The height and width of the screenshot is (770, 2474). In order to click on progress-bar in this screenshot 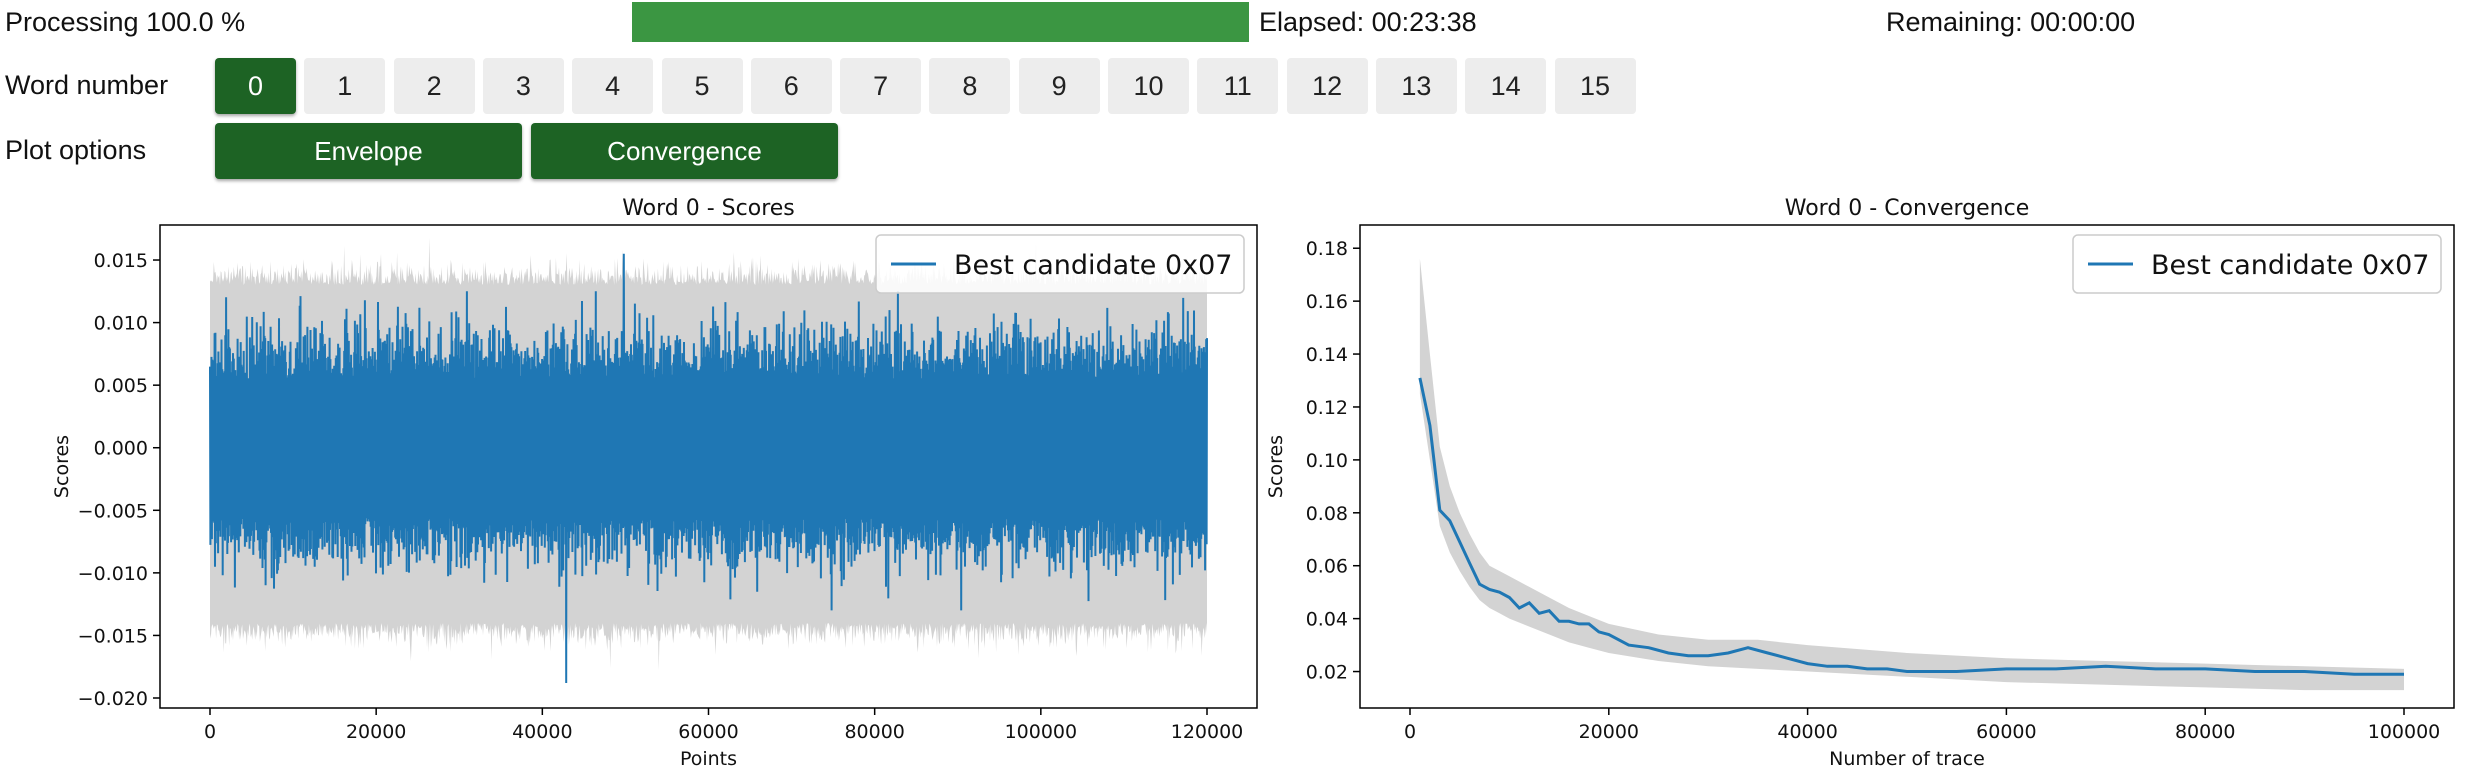, I will do `click(940, 22)`.